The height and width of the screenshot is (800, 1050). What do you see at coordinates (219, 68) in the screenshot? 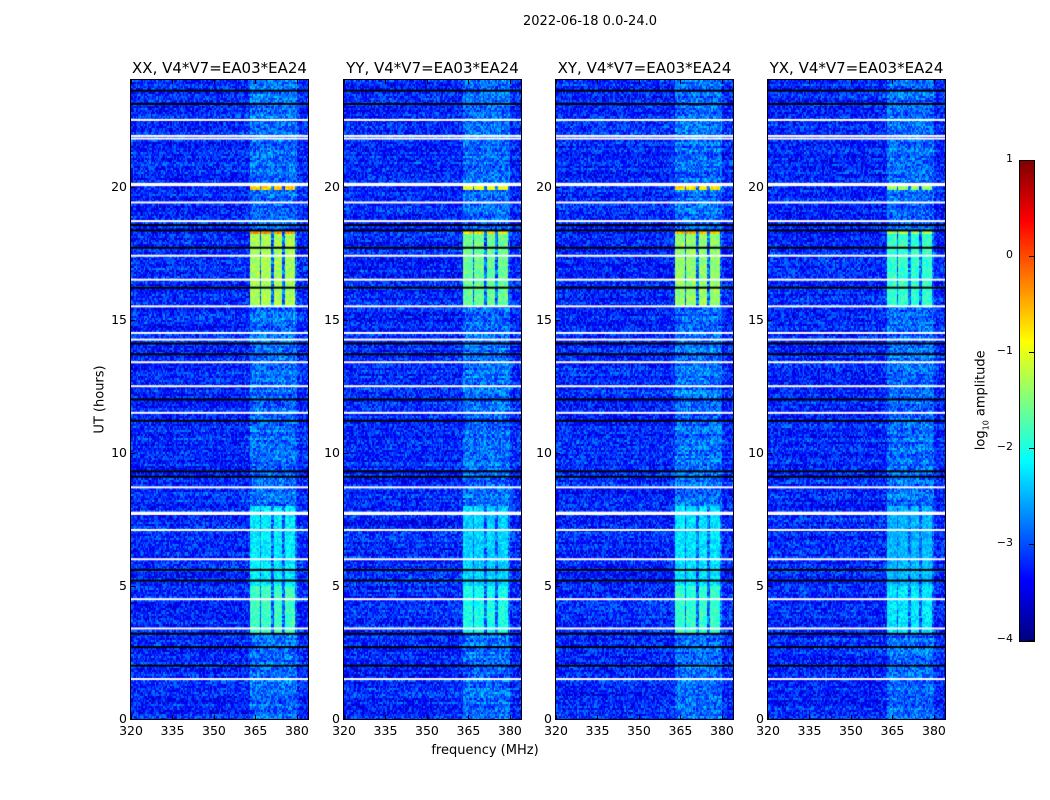
I see `panel-title: XX, V4*V7=EA03*EA24` at bounding box center [219, 68].